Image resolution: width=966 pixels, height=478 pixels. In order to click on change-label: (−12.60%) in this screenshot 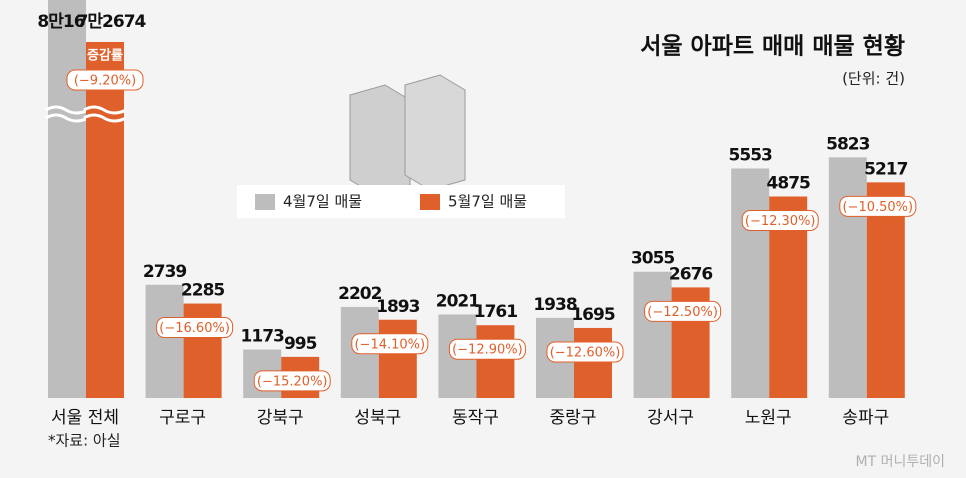, I will do `click(585, 352)`.